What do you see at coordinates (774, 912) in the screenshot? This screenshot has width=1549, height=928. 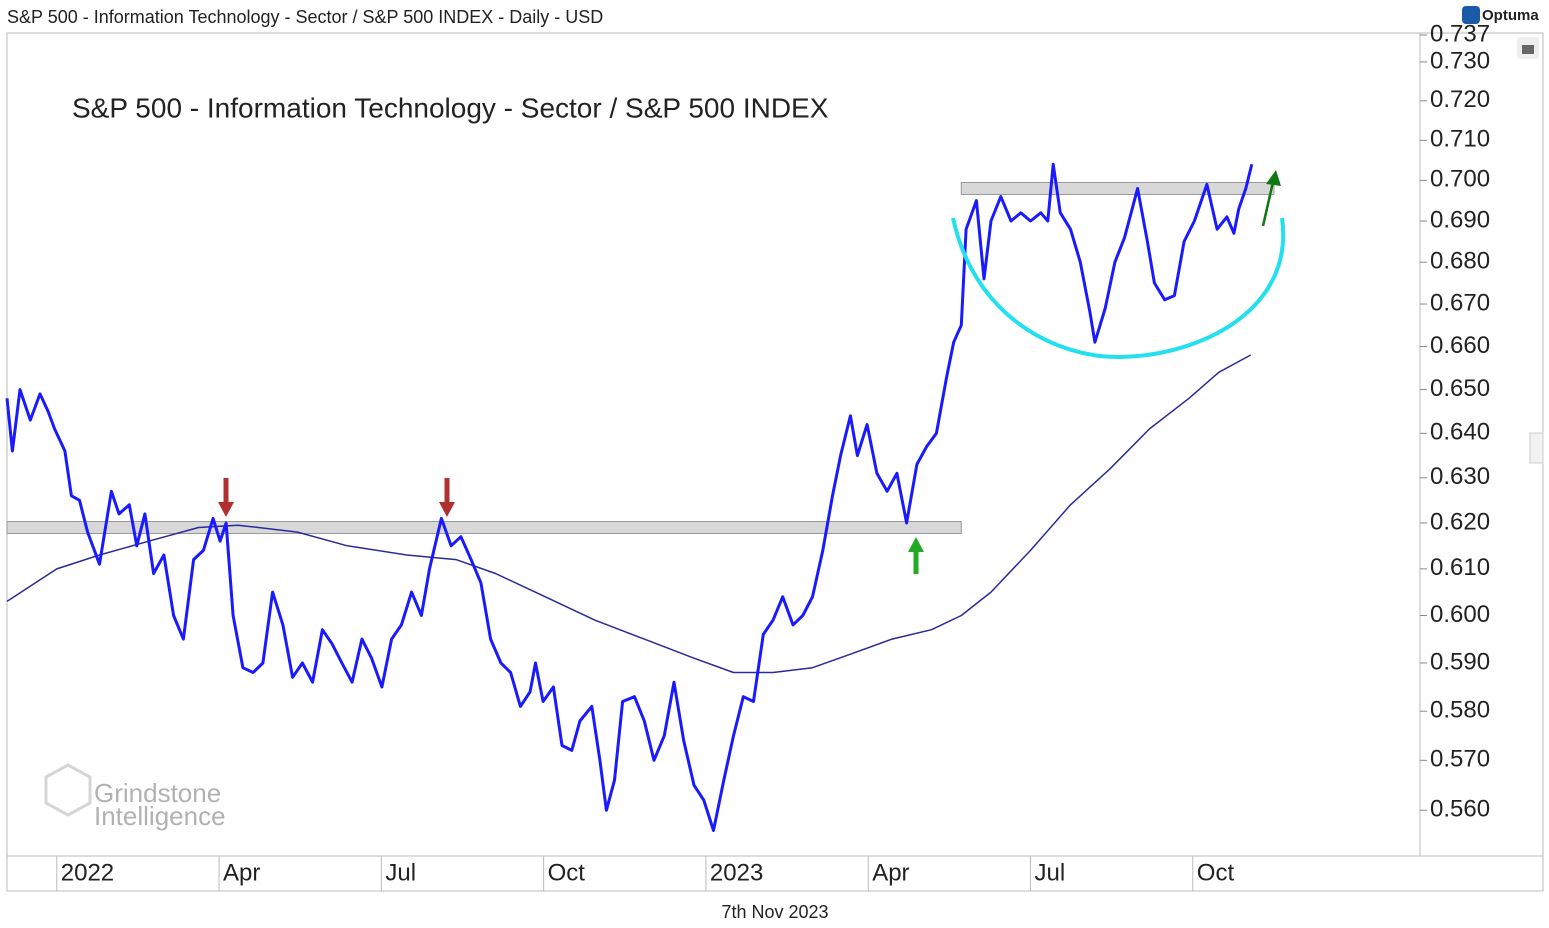 I see `footer-date: 7th Nov 2023` at bounding box center [774, 912].